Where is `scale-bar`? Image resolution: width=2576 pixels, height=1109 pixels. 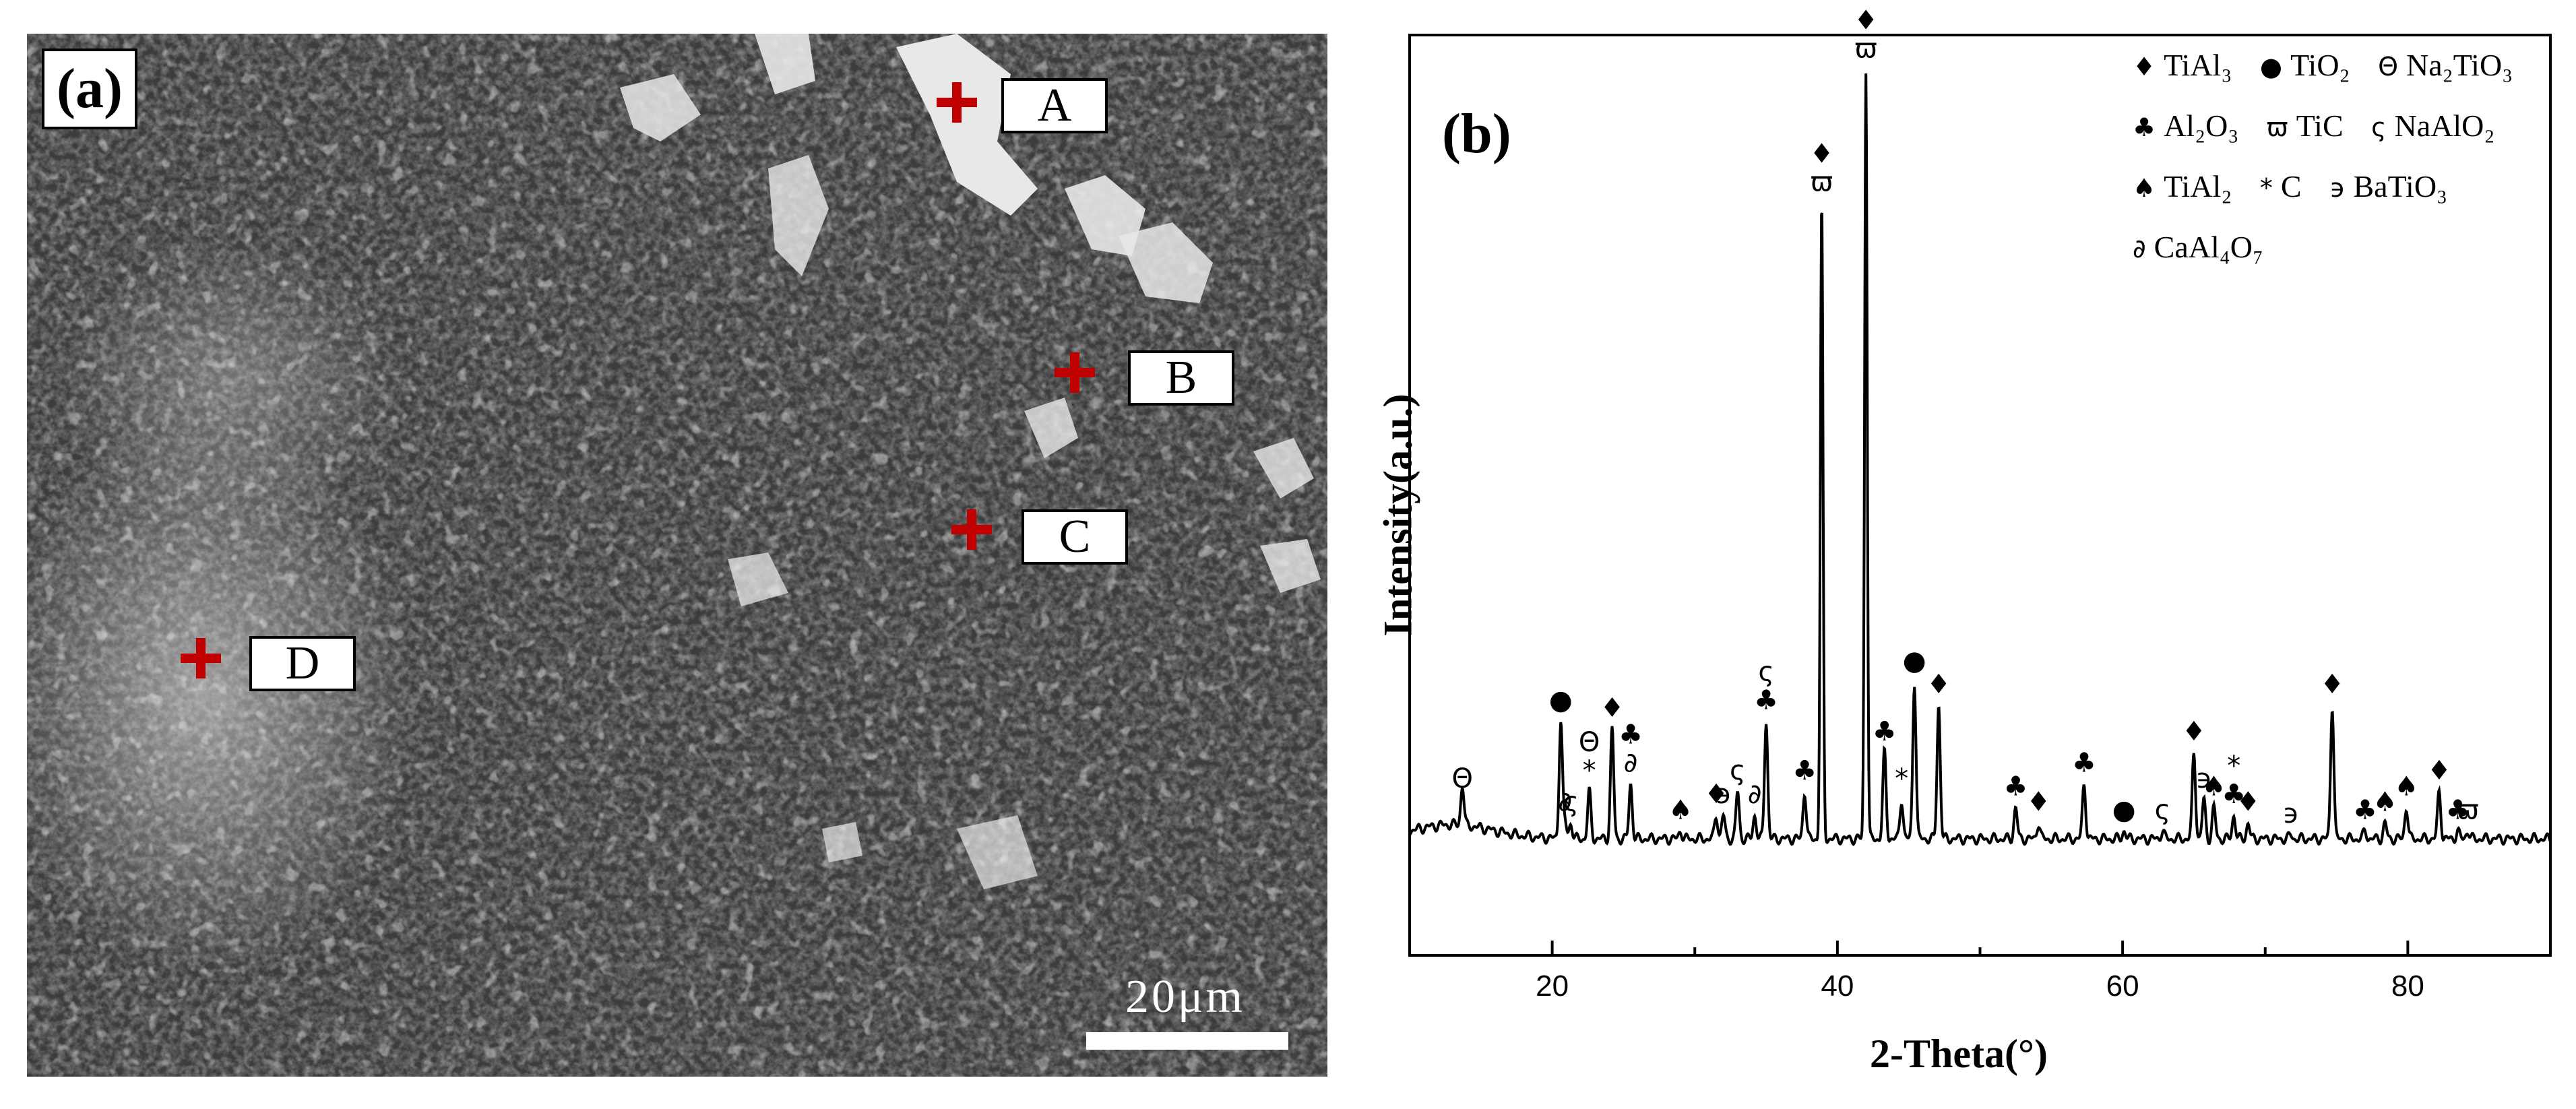
scale-bar is located at coordinates (1187, 1041).